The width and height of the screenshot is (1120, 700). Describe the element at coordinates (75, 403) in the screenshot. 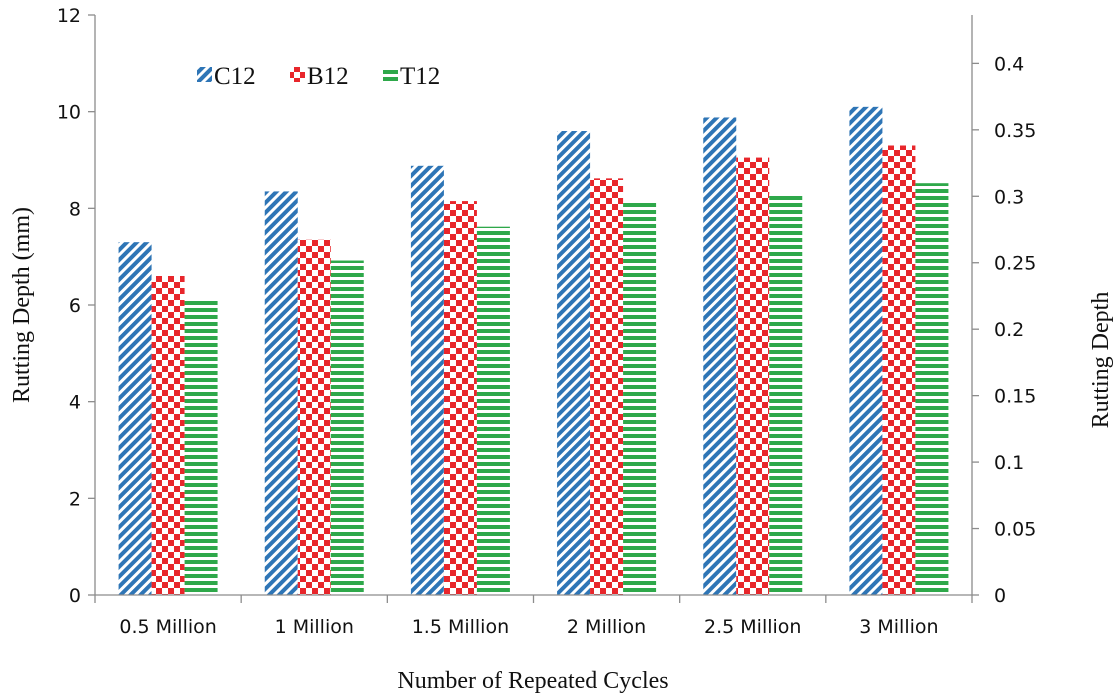

I see `y-tick-label: 4` at that location.